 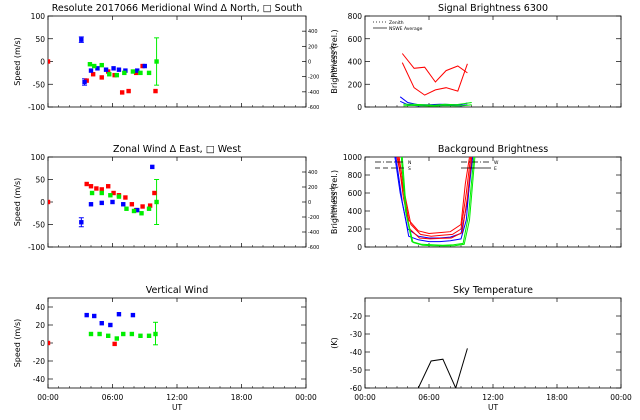 I want to click on y-tick-label: 600, so click(x=355, y=193).